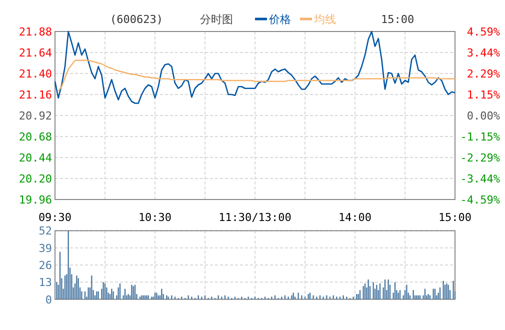 Image resolution: width=505 pixels, height=330 pixels. I want to click on y2-tick-label: 1.15%, so click(483, 95).